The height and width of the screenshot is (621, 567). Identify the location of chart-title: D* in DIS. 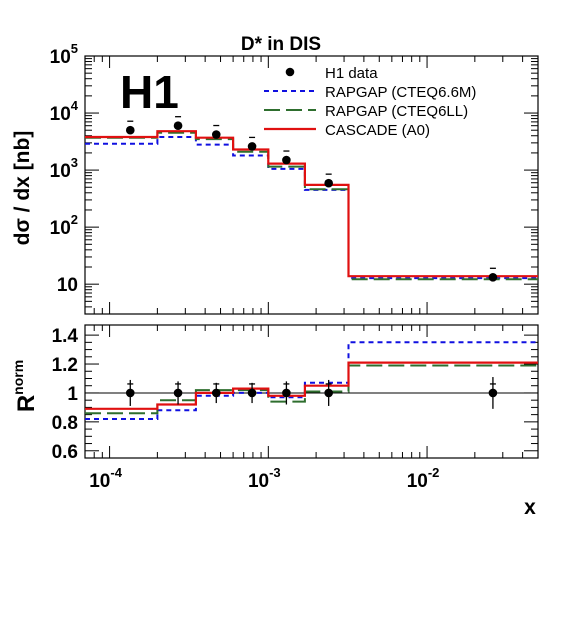
(281, 44).